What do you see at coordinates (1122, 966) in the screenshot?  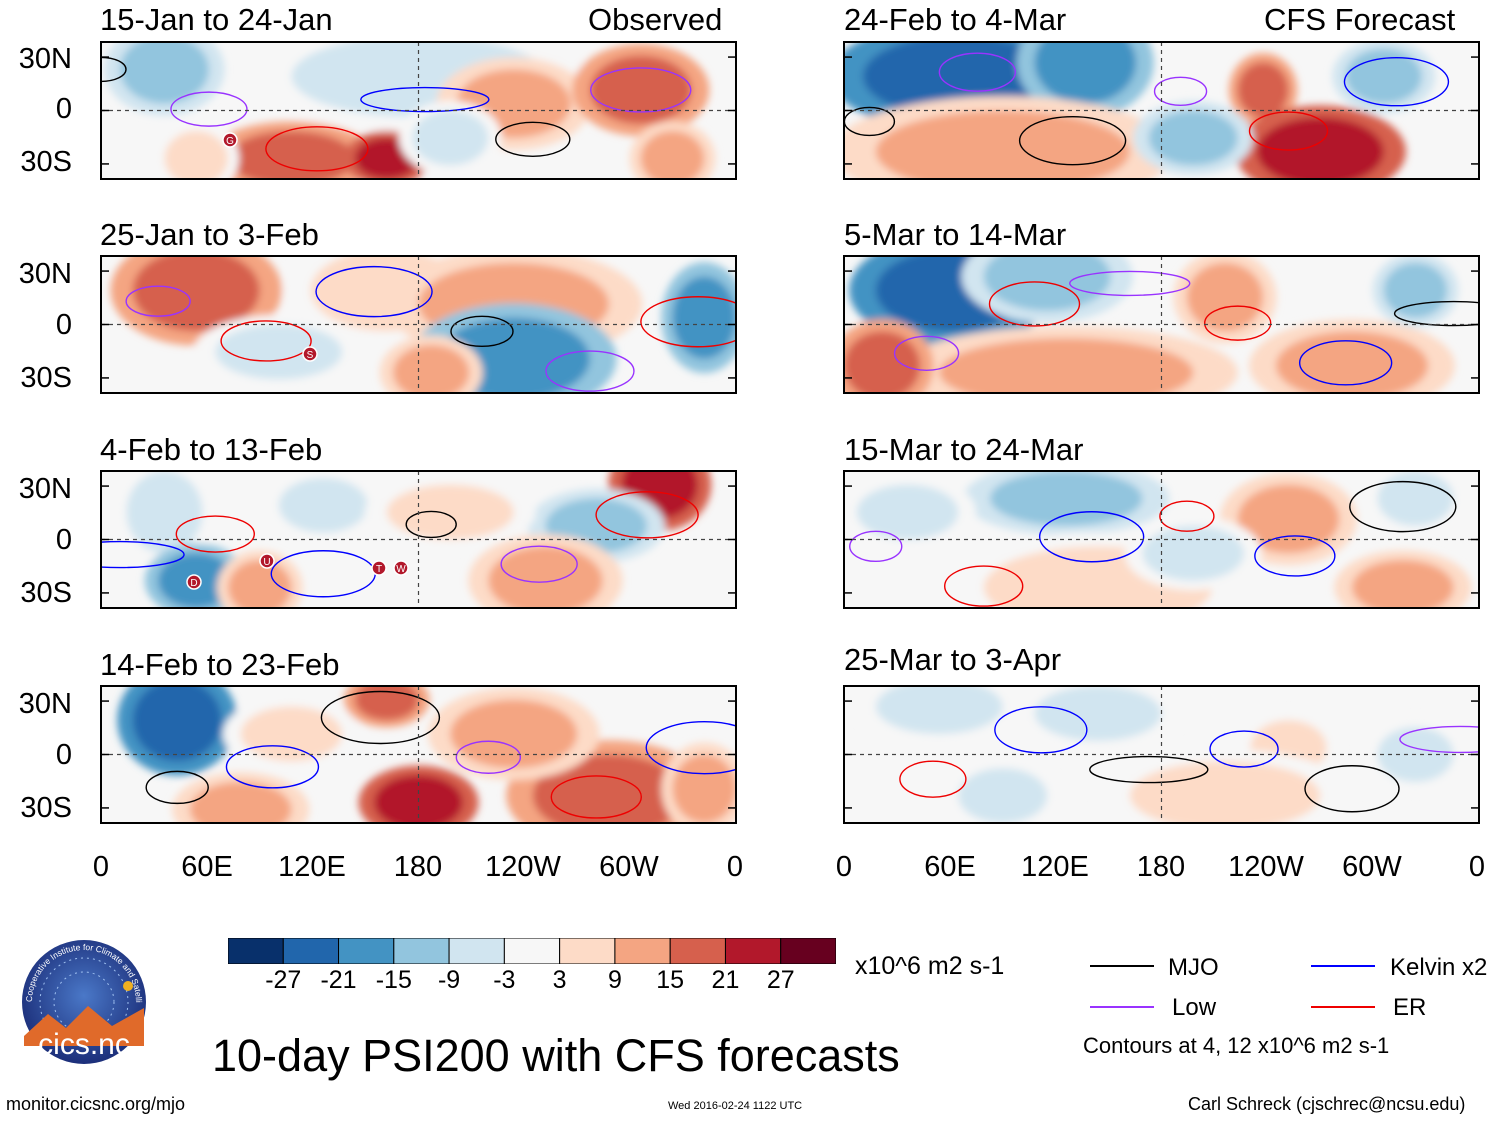 I see `legend-mjo-line` at bounding box center [1122, 966].